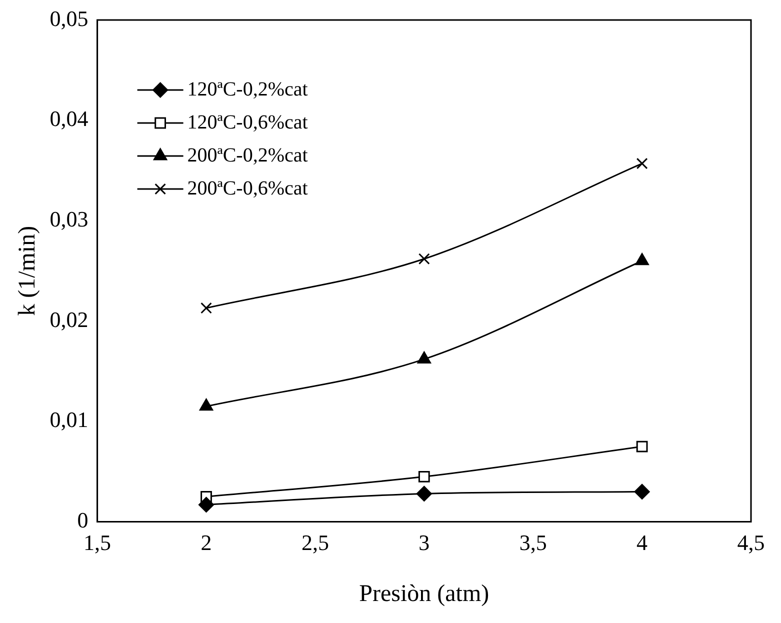 This screenshot has width=781, height=623. I want to click on x-tick-label: 4,5, so click(751, 542).